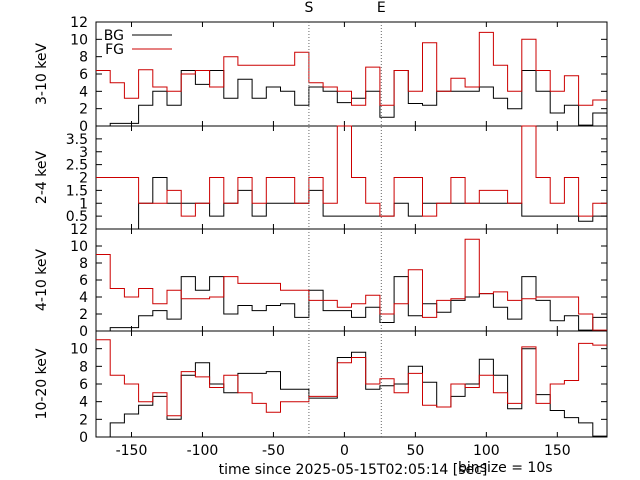 The image size is (640, 480). I want to click on y-tick-label: 3, so click(83, 153).